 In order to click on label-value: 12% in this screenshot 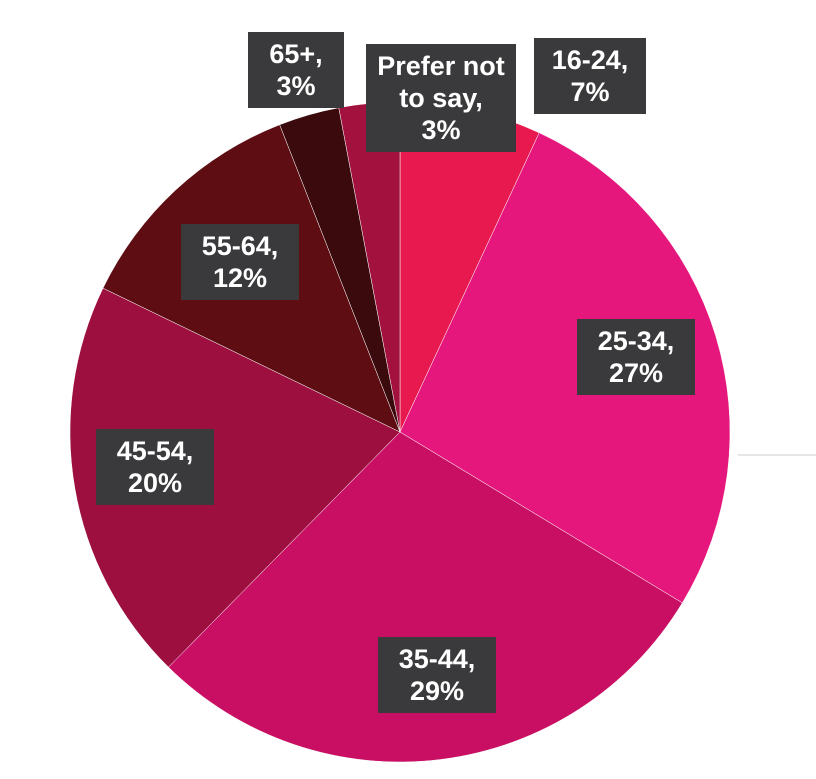, I will do `click(240, 278)`.